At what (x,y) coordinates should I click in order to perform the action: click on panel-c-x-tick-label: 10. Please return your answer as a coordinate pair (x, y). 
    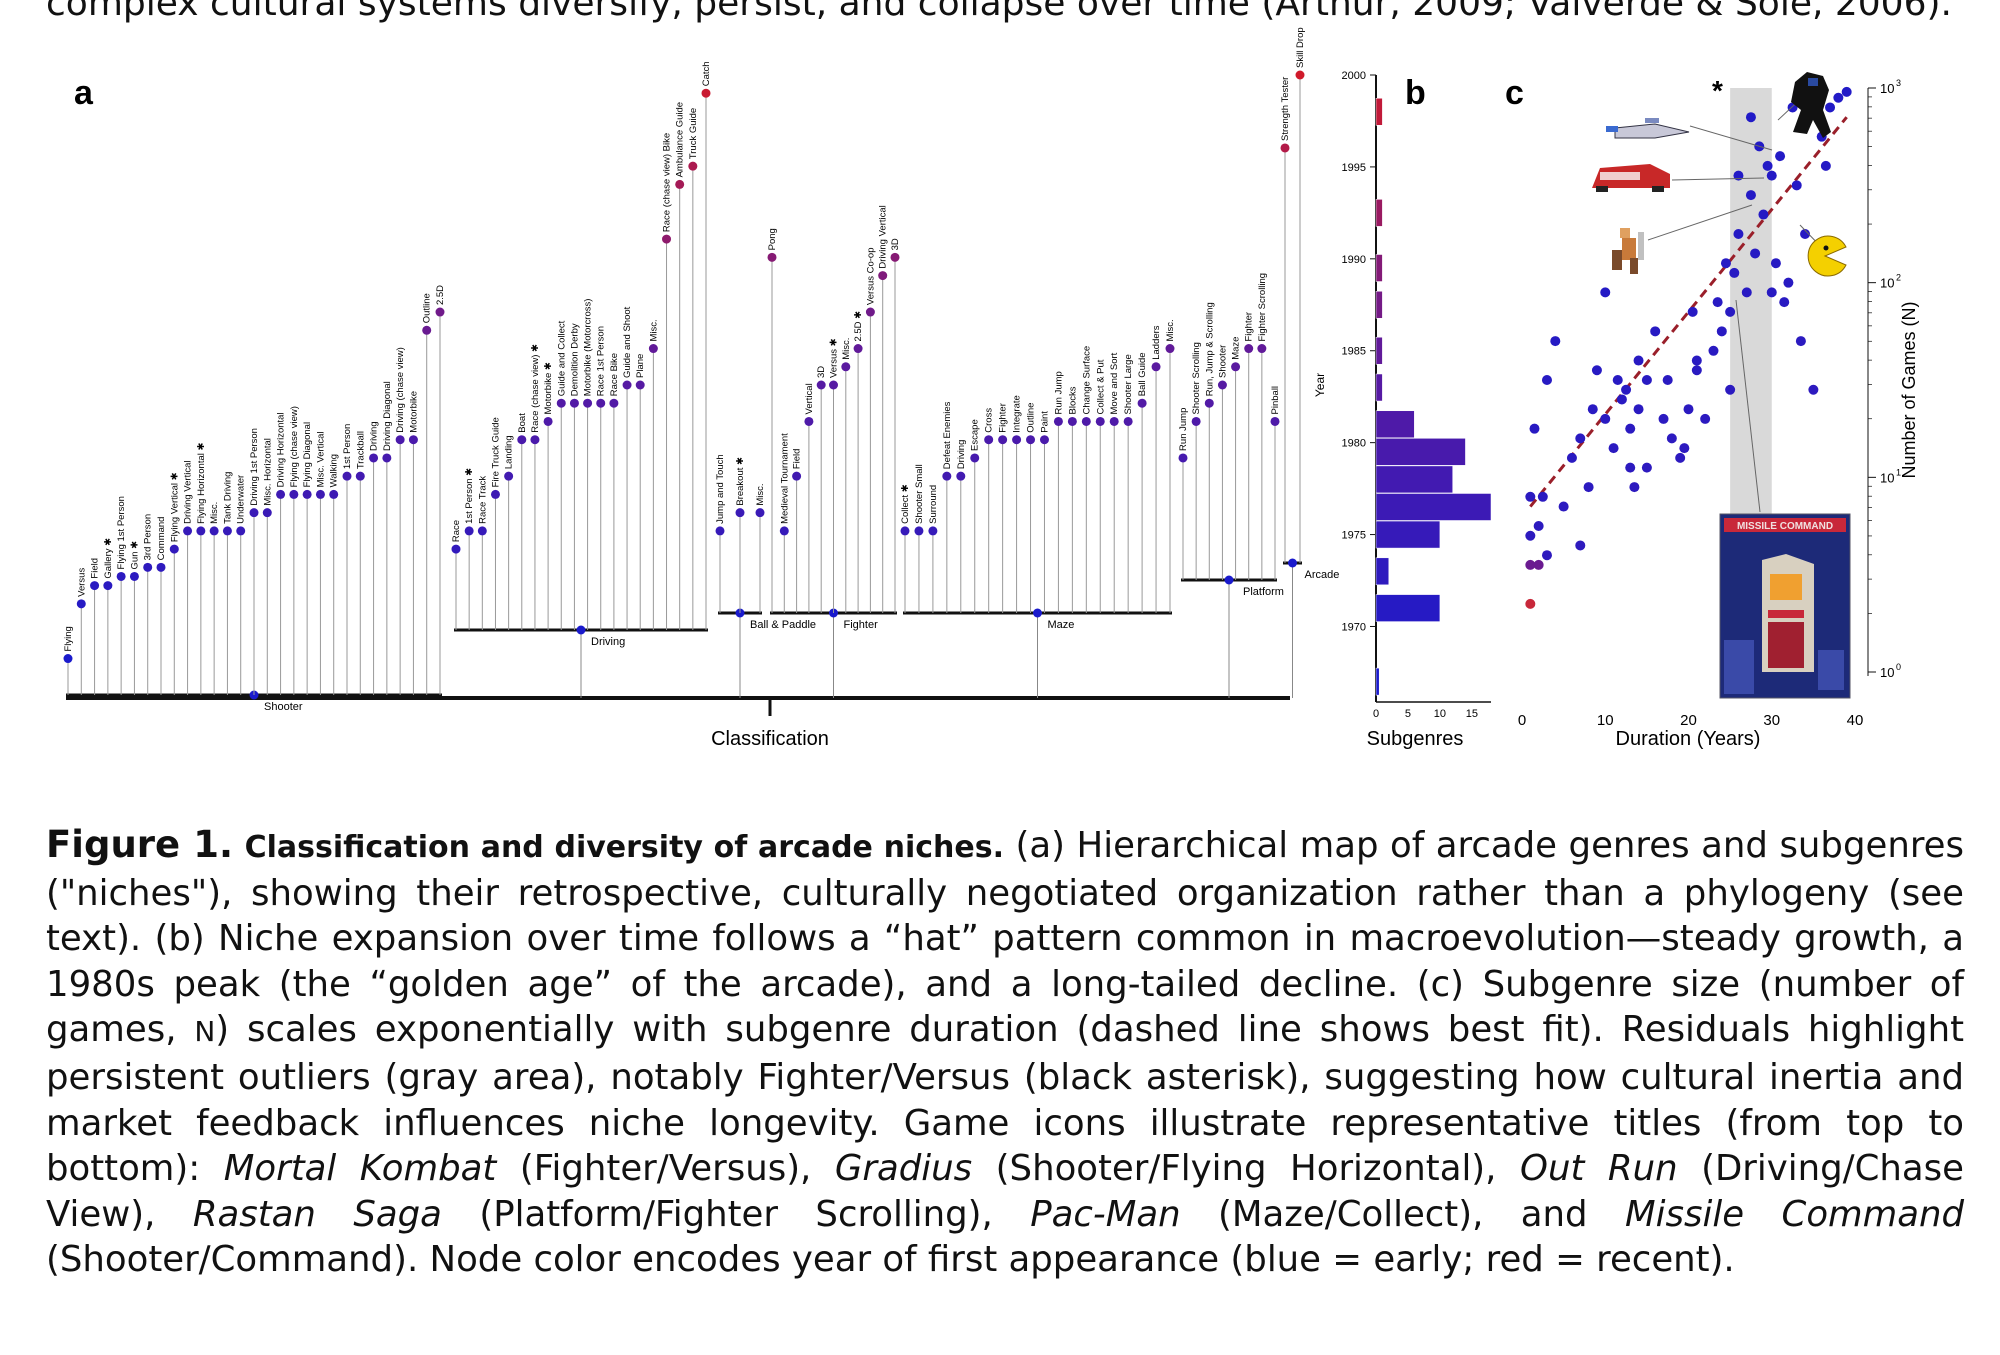
    Looking at the image, I should click on (1605, 720).